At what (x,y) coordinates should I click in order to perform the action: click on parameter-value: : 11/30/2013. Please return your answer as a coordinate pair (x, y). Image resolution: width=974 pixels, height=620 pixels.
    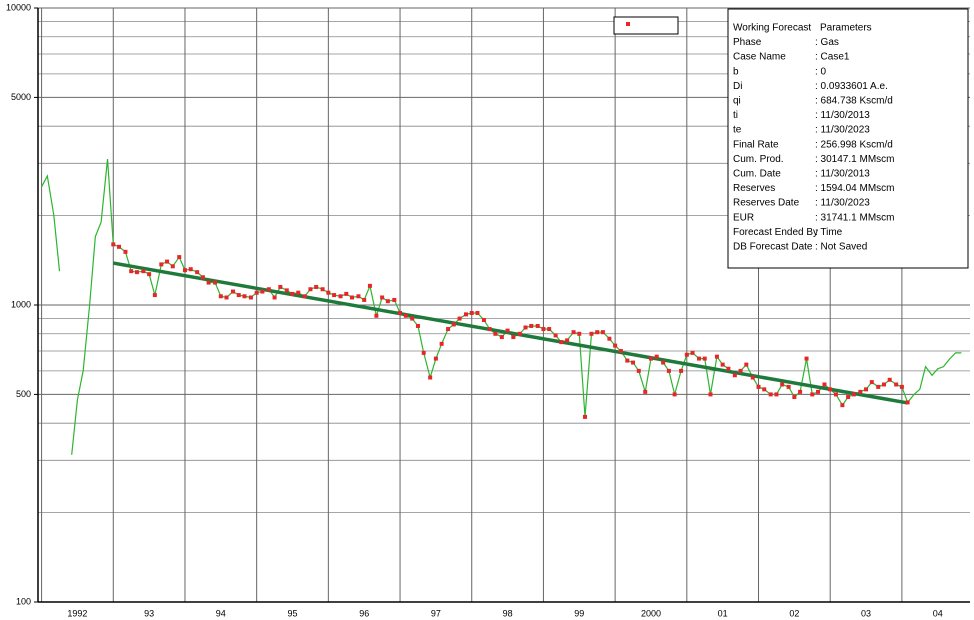
    Looking at the image, I should click on (842, 174).